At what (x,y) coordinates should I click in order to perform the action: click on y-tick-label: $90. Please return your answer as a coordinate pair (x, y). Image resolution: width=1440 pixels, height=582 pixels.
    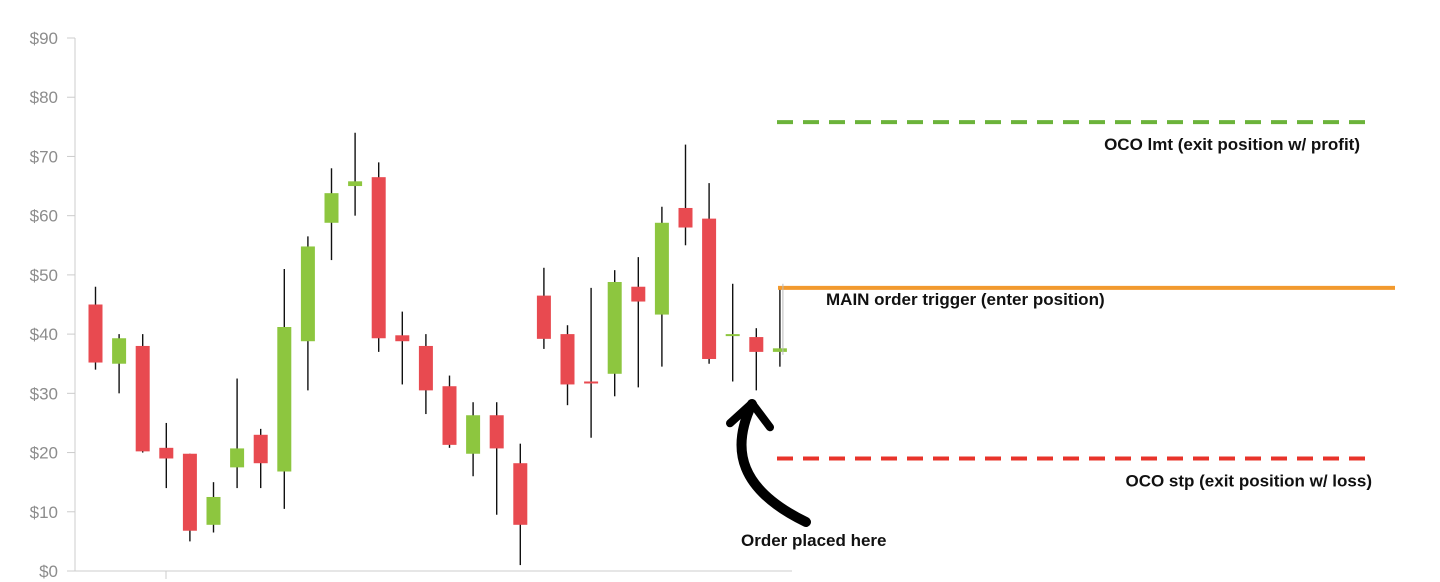
    Looking at the image, I should click on (44, 38).